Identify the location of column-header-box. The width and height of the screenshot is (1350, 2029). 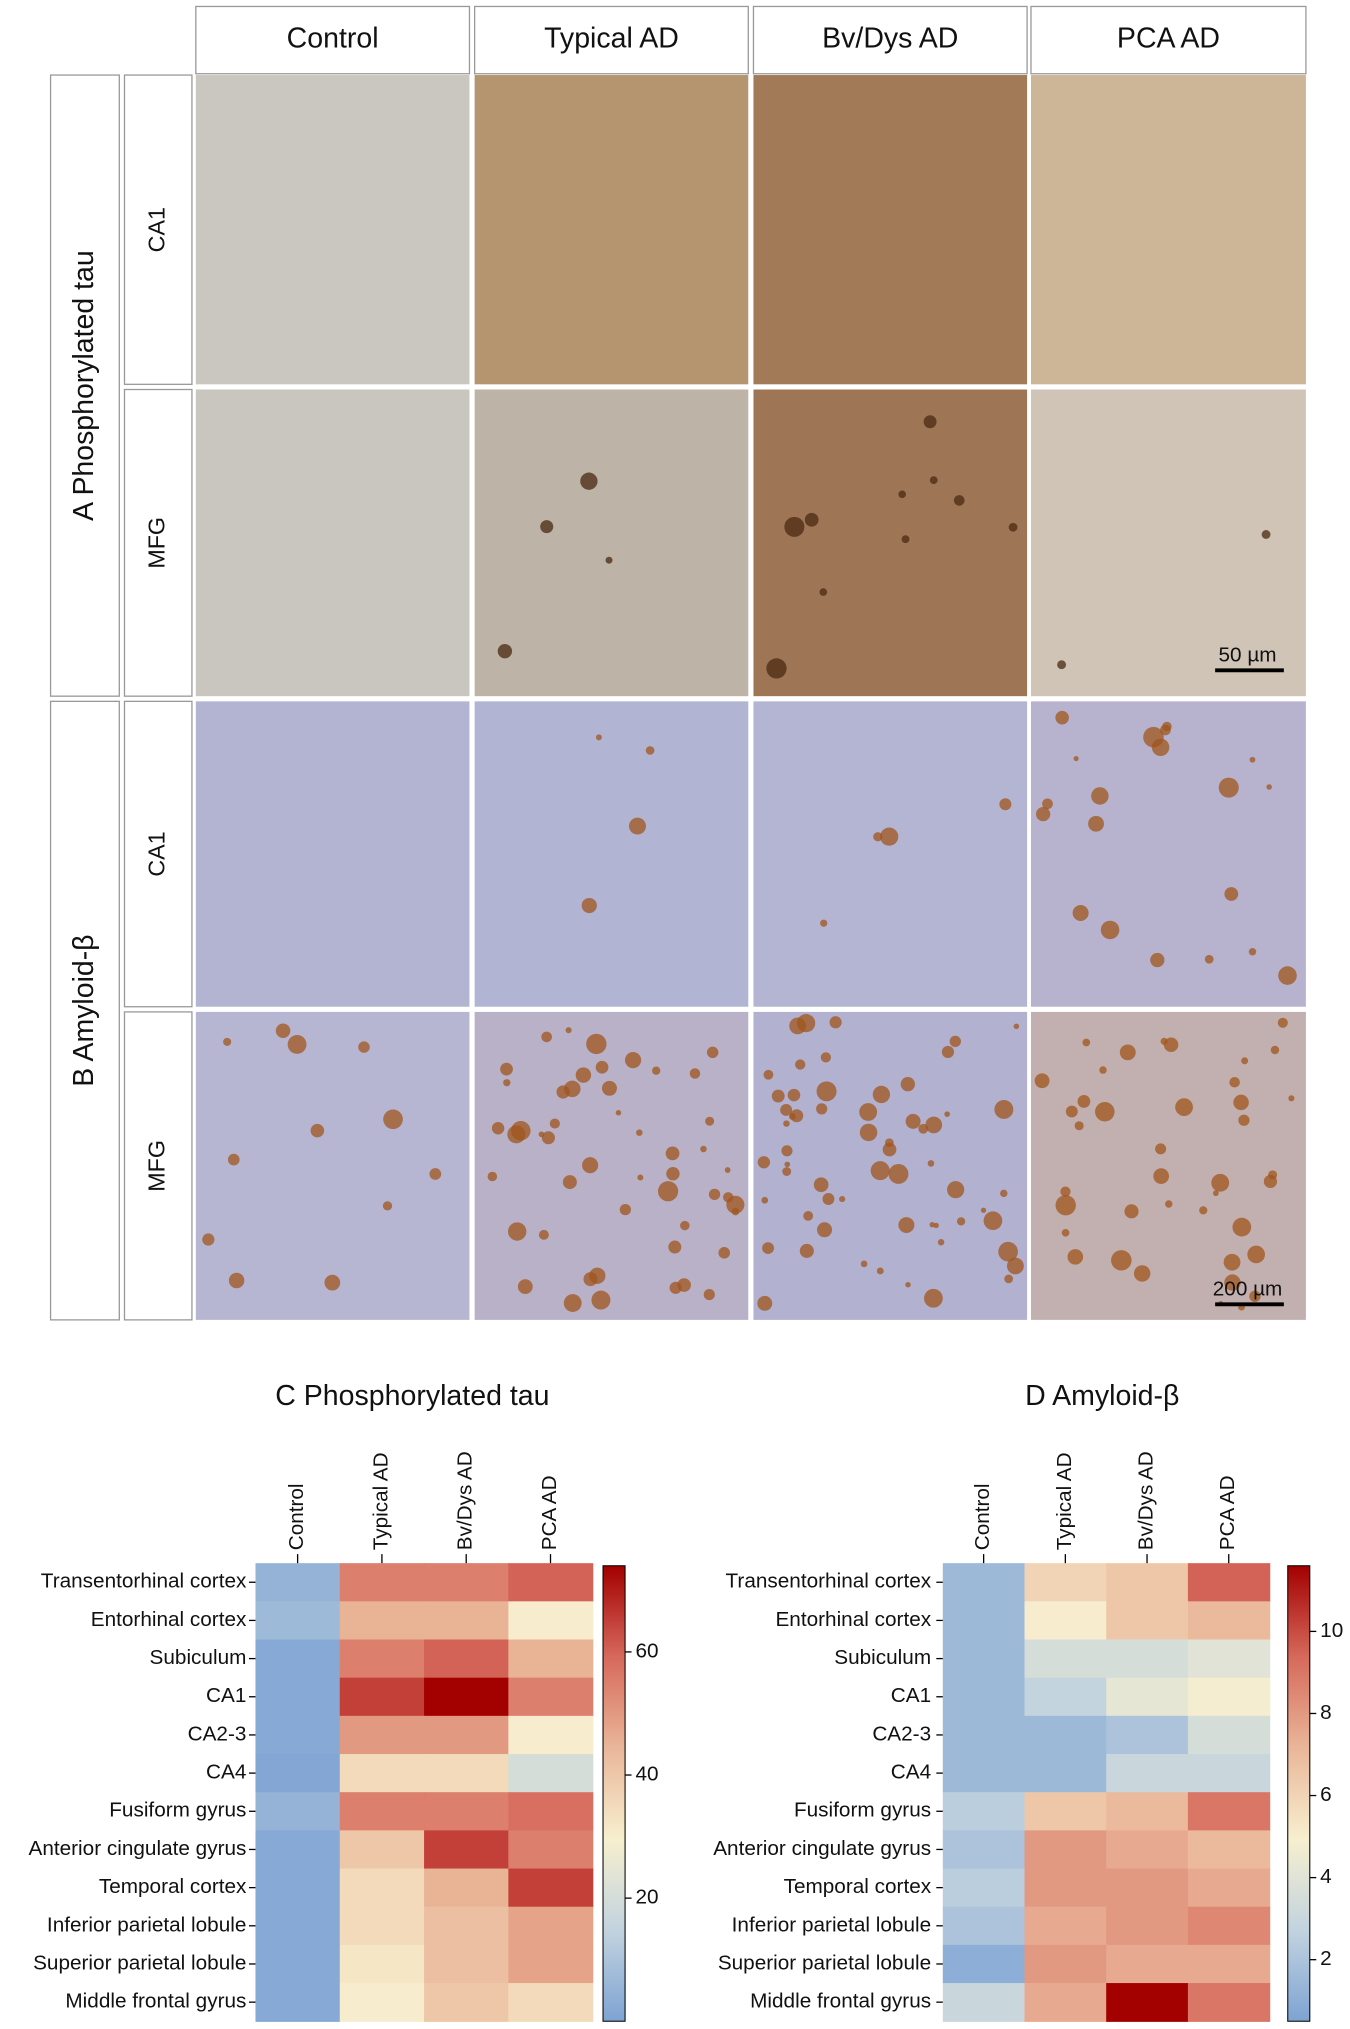
(1168, 40).